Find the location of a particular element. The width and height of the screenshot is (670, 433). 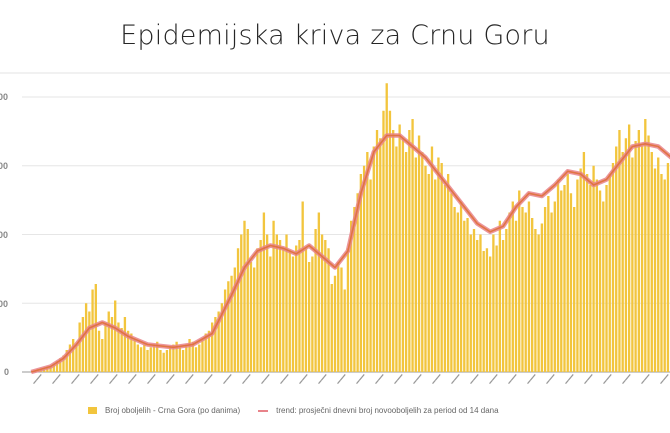

chart-title: Epidemijska kriva za Crnu Goru is located at coordinates (335, 35).